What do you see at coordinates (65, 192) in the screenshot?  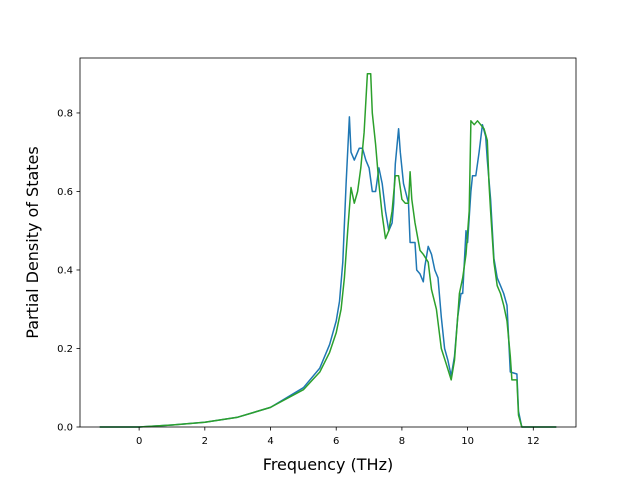 I see `y-tick-label: 0.6` at bounding box center [65, 192].